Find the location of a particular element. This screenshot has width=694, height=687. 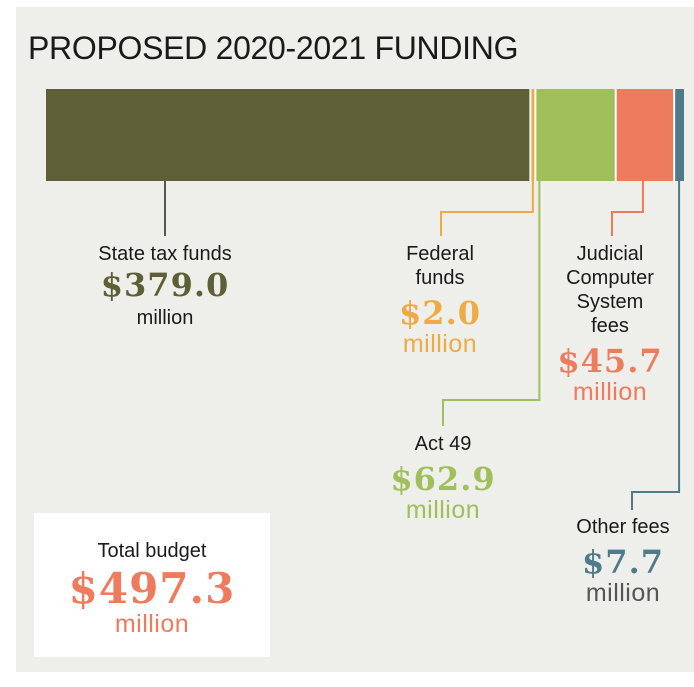

leader-line-jcs-fees is located at coordinates (627, 208).